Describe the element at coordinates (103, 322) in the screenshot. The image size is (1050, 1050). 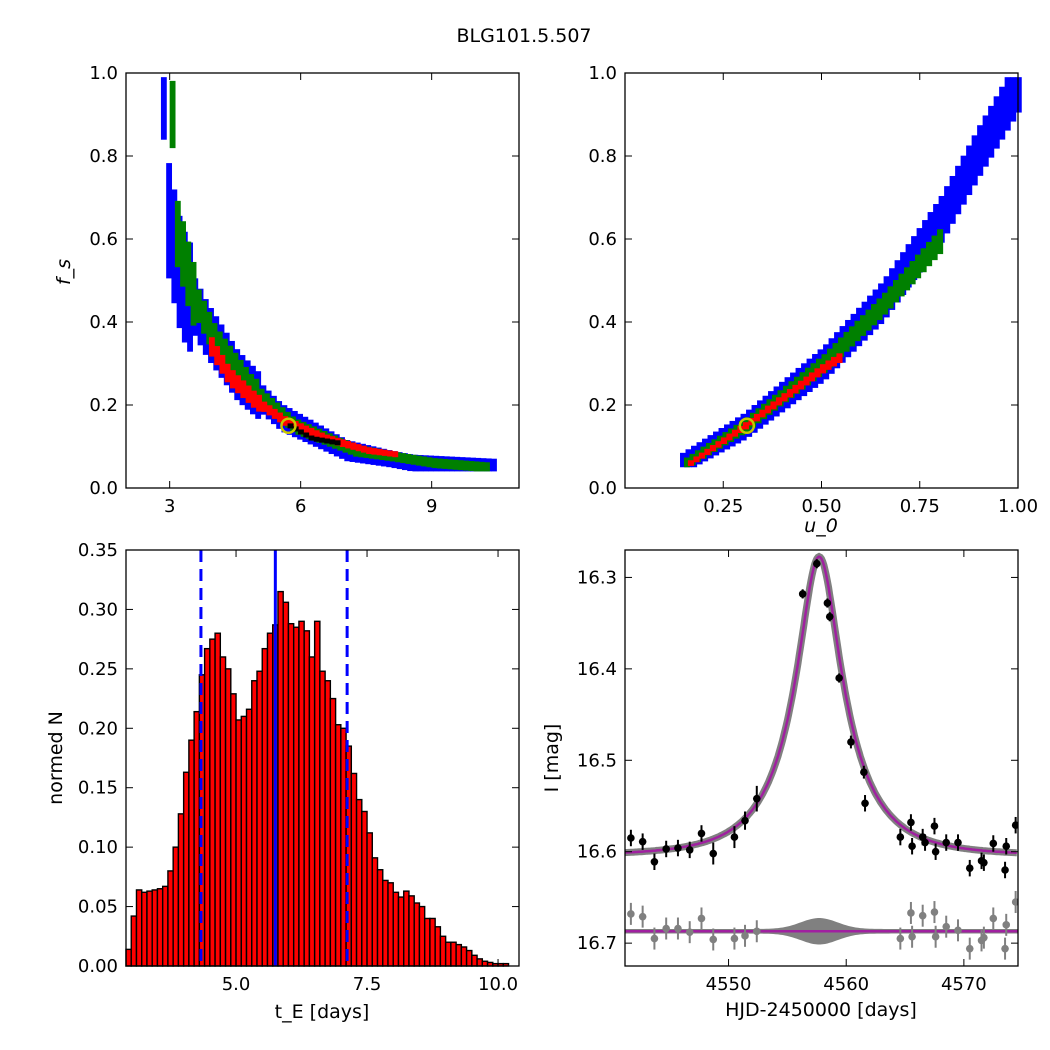
I see `tl-ytick-label: 0.4` at that location.